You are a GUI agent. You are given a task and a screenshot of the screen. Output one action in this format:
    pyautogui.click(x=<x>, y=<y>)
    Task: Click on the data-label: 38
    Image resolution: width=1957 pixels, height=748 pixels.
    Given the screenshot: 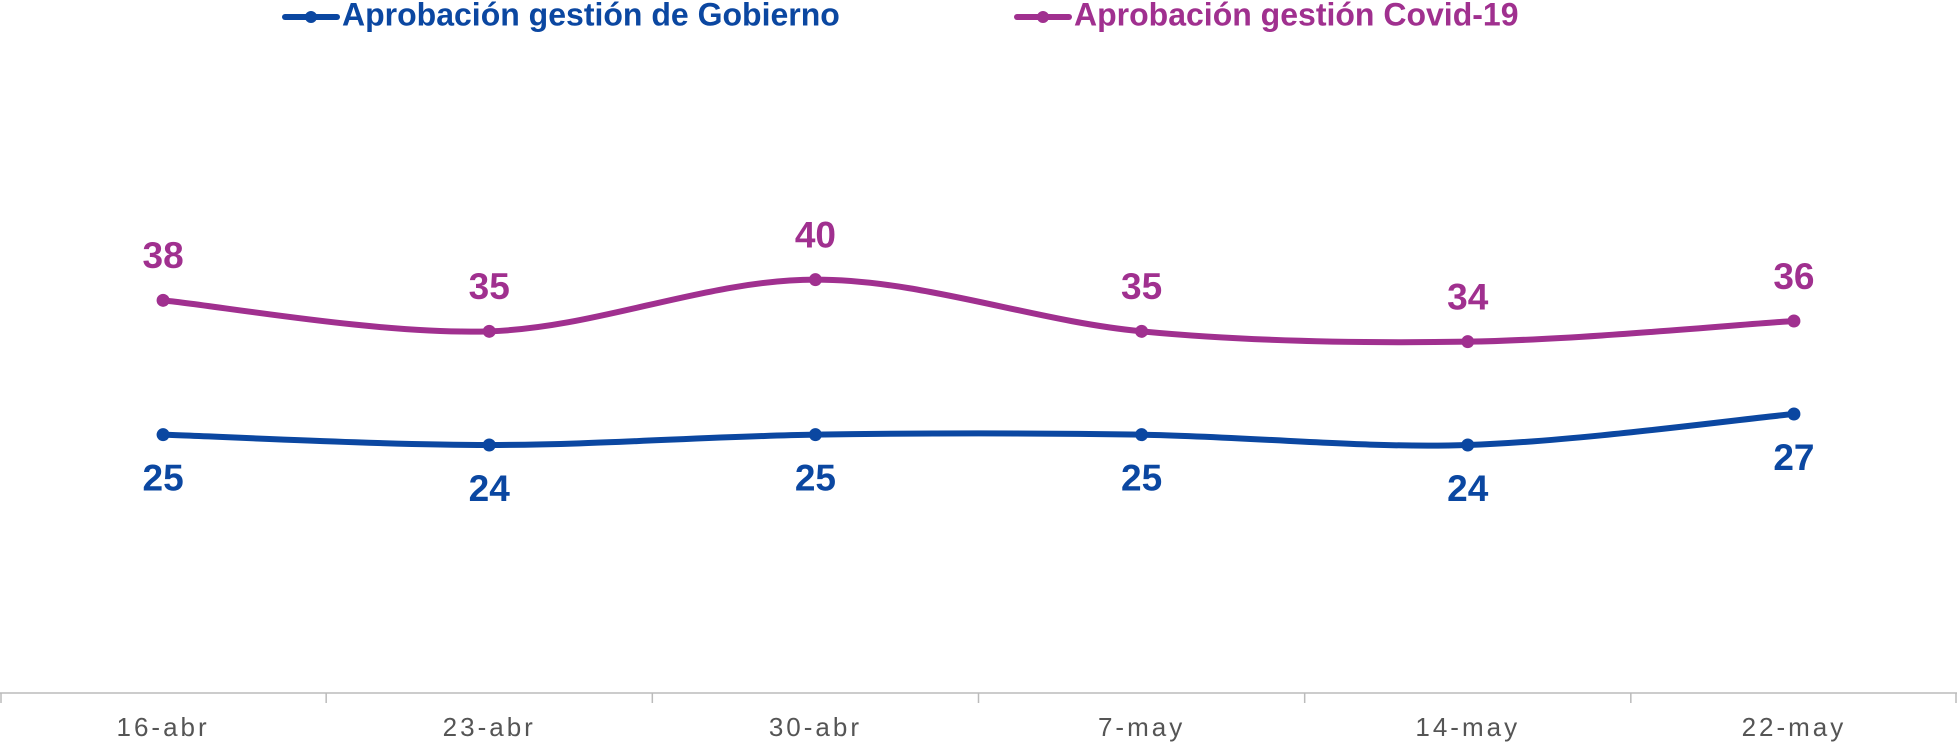 What is the action you would take?
    pyautogui.click(x=163, y=255)
    